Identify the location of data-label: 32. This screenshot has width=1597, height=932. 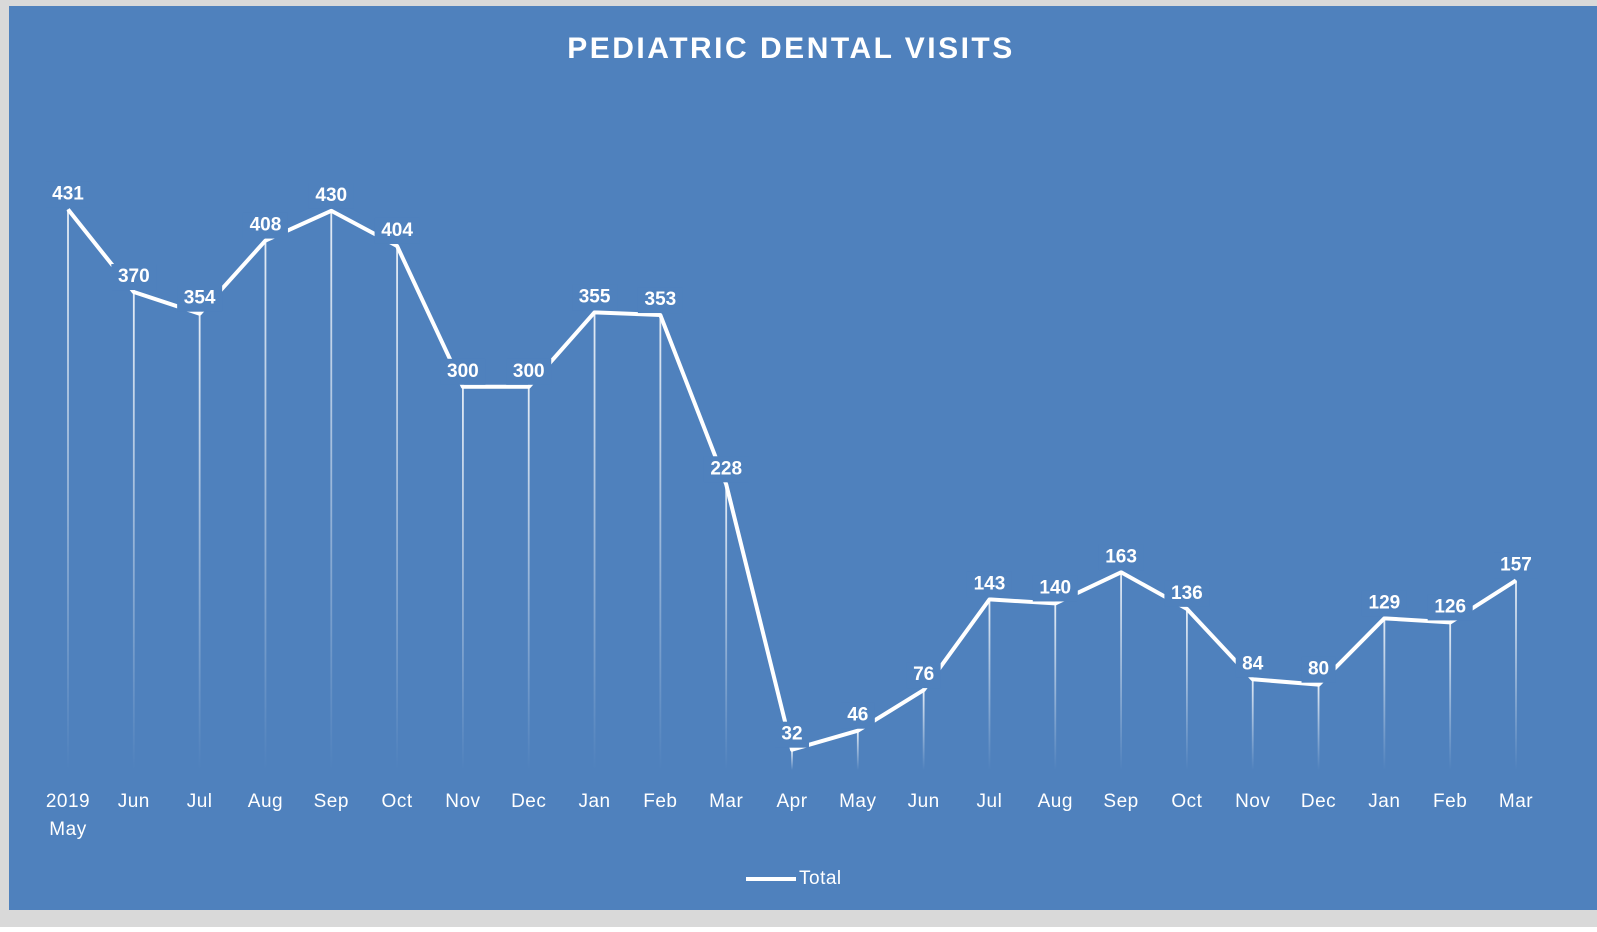
(791, 734).